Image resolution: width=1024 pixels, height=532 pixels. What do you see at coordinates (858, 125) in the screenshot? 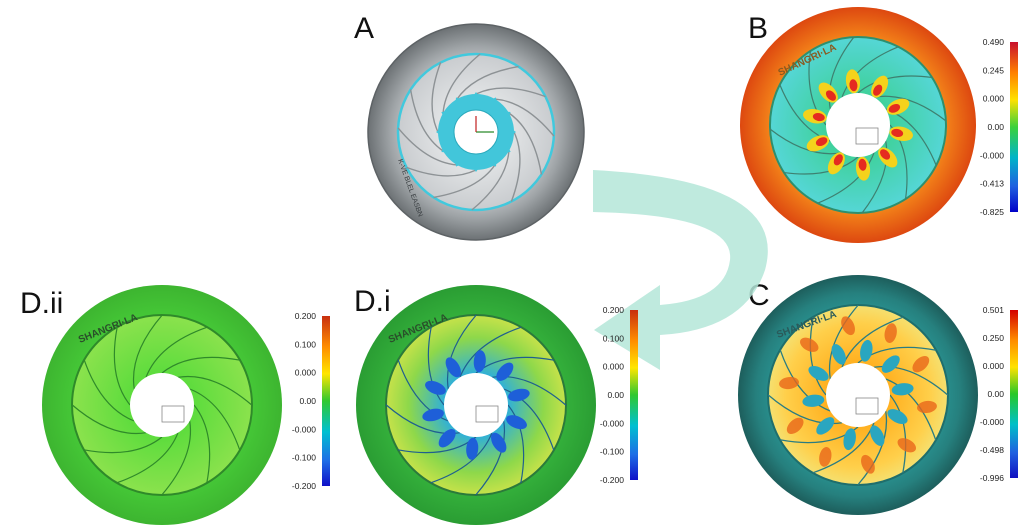
I see `impeller-b: SHANGRI·LA` at bounding box center [858, 125].